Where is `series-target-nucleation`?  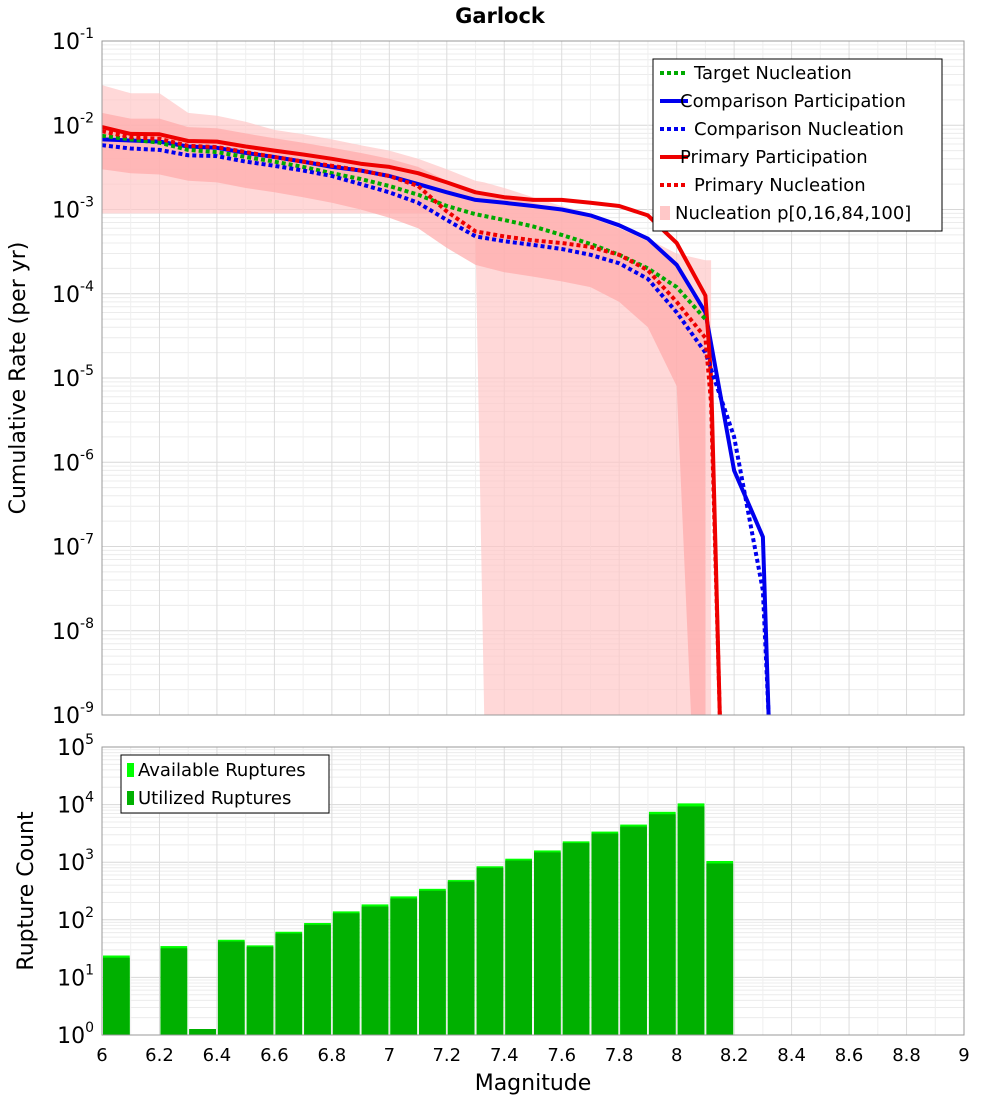
series-target-nucleation is located at coordinates (404, 227).